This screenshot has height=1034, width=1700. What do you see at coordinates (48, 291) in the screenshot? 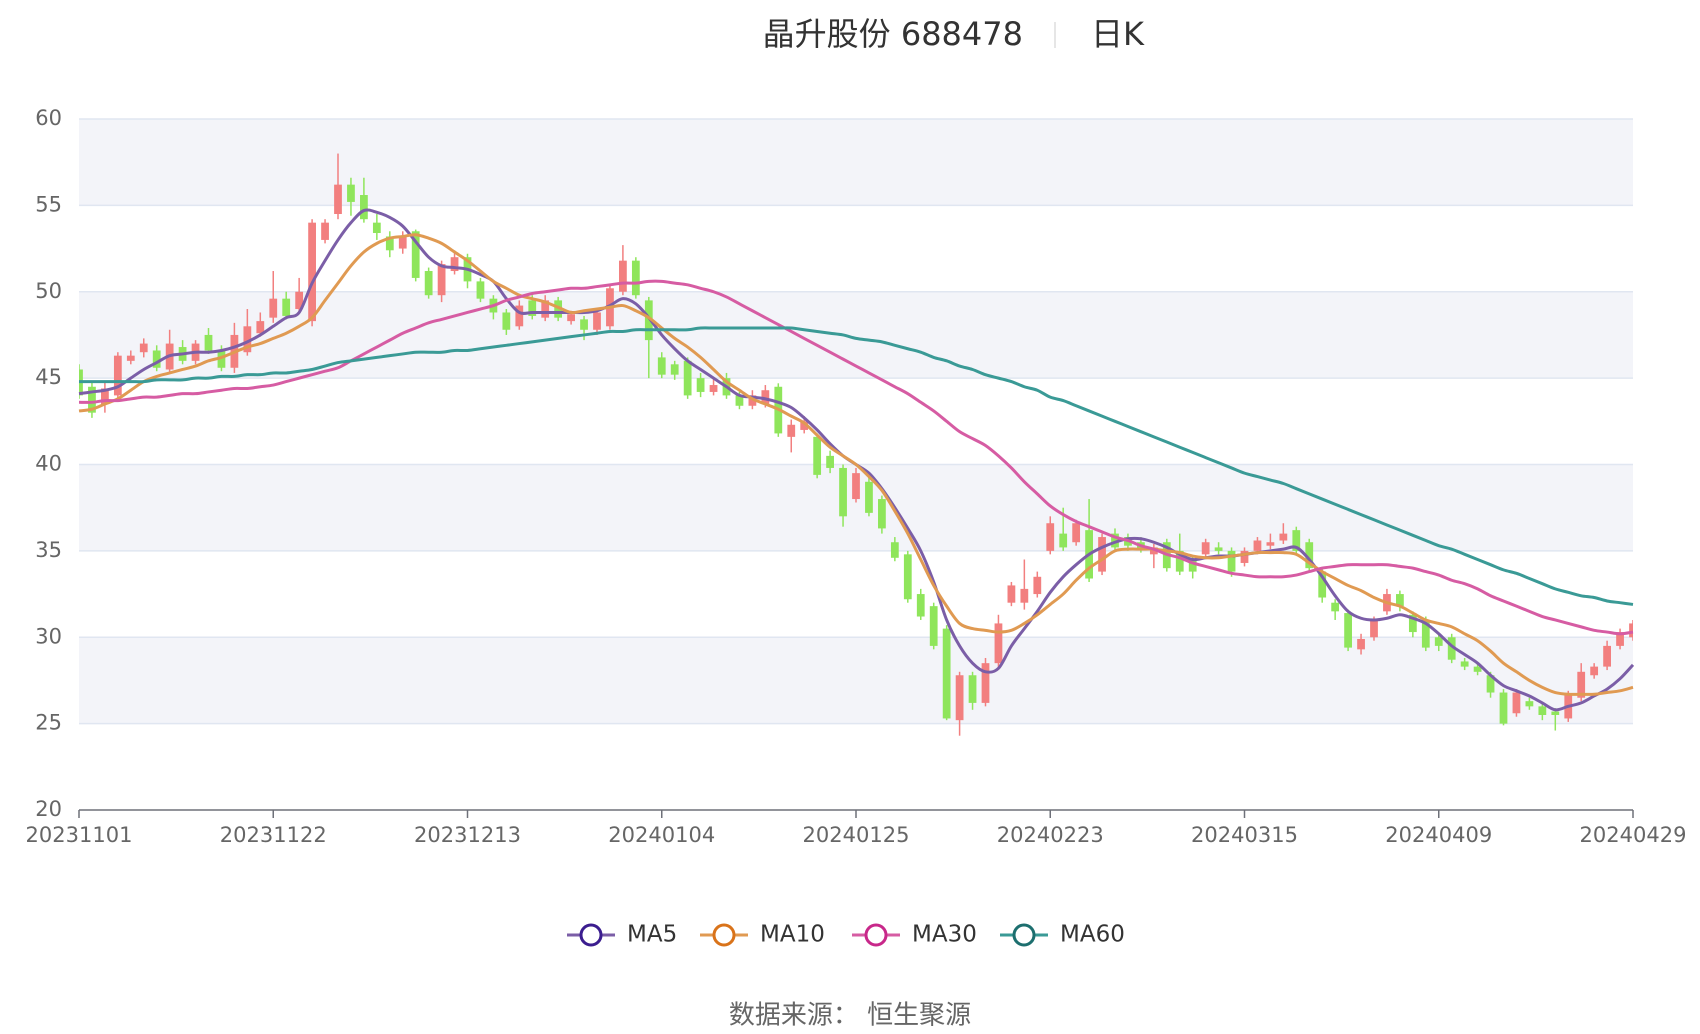
I see `y-tick-label: 50` at bounding box center [48, 291].